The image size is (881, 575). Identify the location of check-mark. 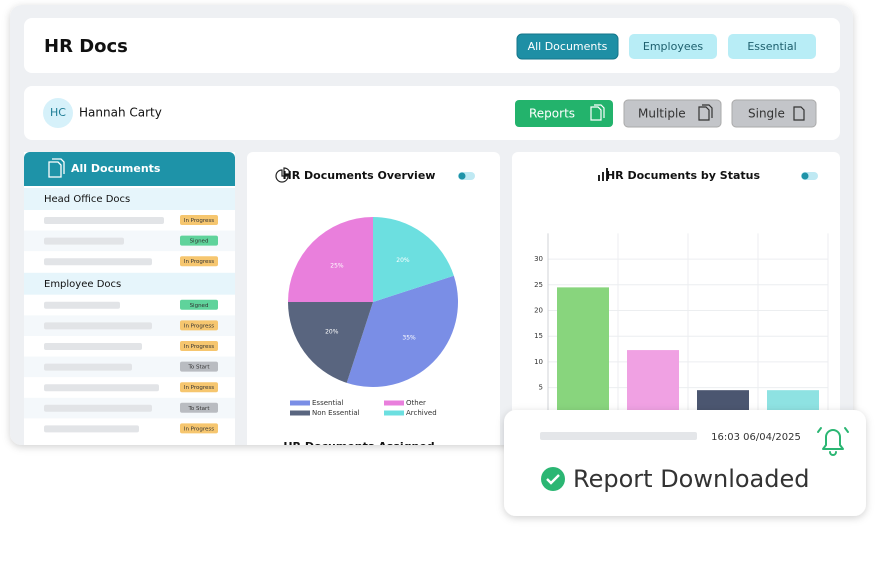
(553, 479).